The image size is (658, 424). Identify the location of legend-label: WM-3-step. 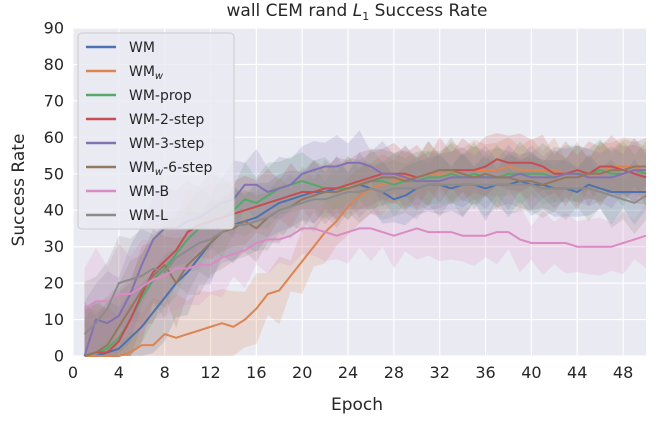
(166, 144).